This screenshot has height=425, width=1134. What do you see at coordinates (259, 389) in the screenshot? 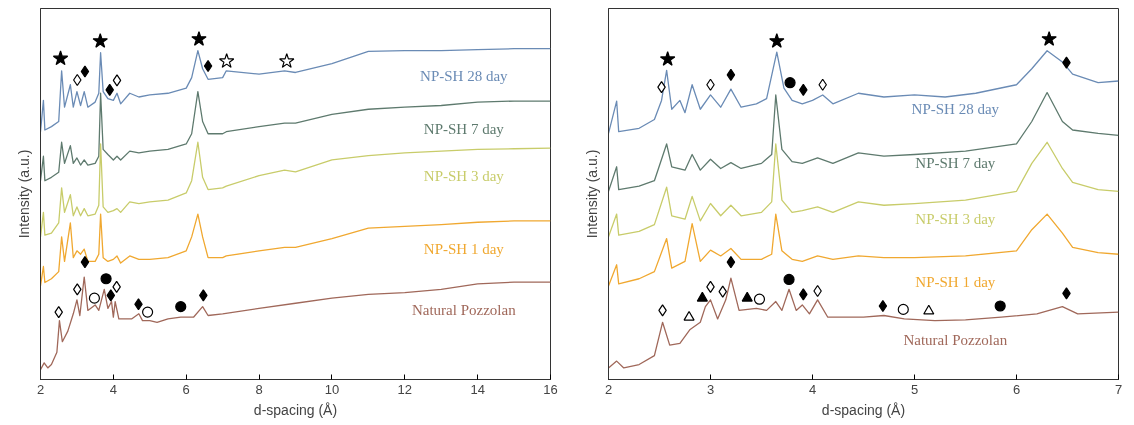
I see `x-tick-label: 8` at bounding box center [259, 389].